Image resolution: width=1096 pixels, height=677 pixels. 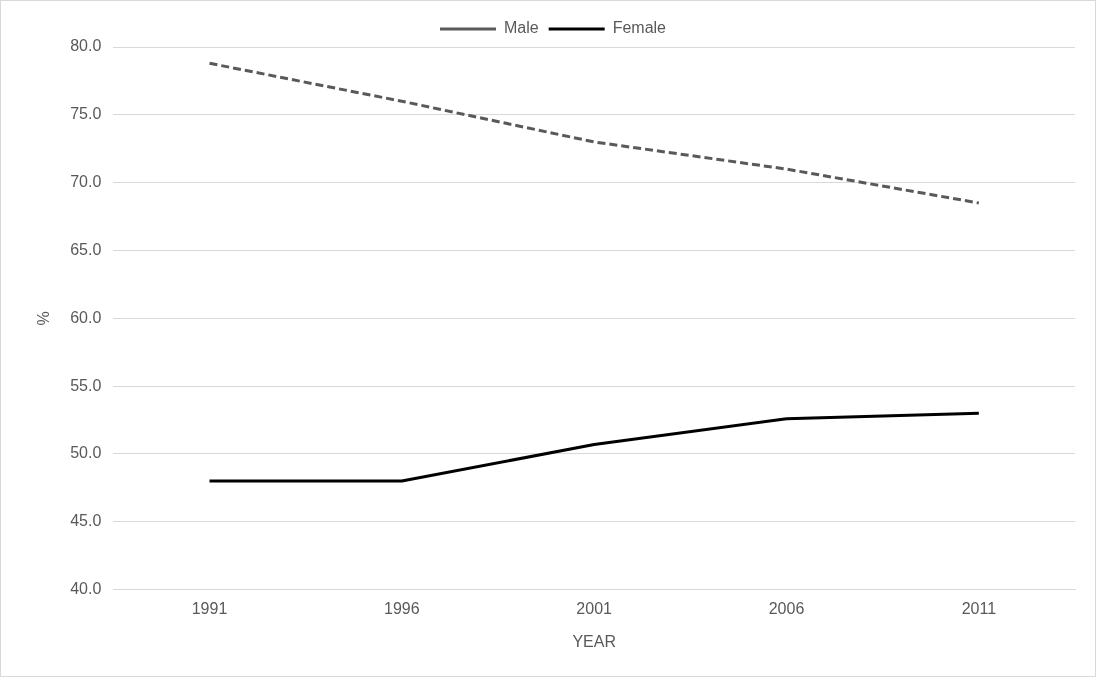 I want to click on y-tick-label: 60.0, so click(x=86, y=317).